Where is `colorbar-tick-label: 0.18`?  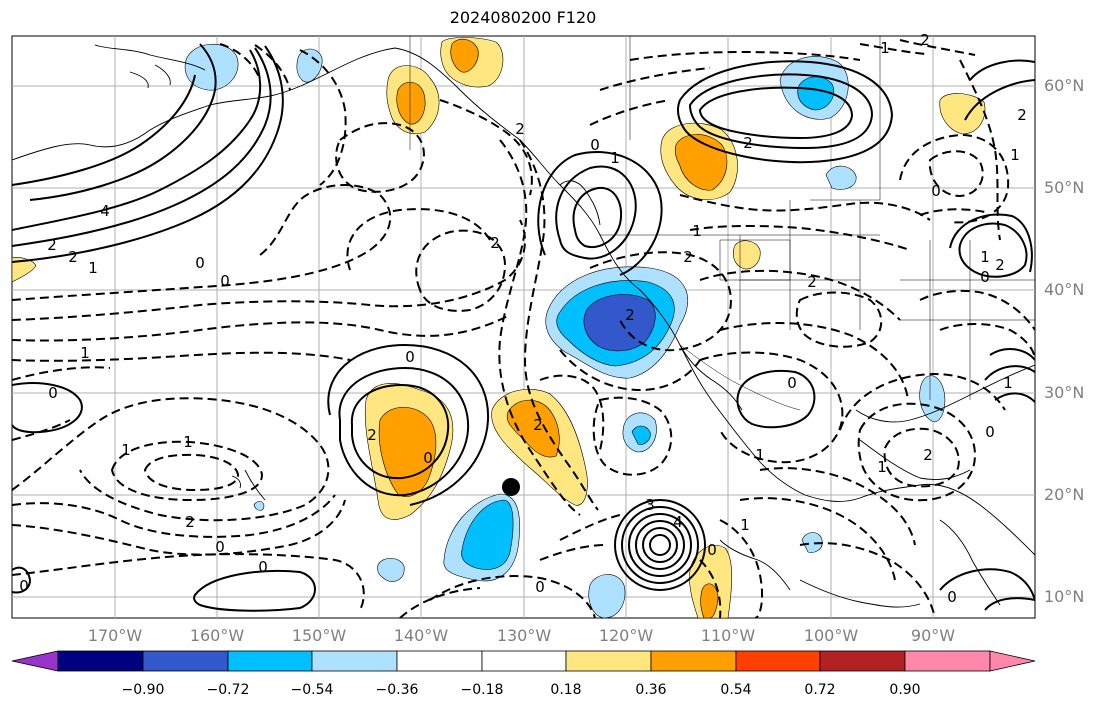 colorbar-tick-label: 0.18 is located at coordinates (566, 690).